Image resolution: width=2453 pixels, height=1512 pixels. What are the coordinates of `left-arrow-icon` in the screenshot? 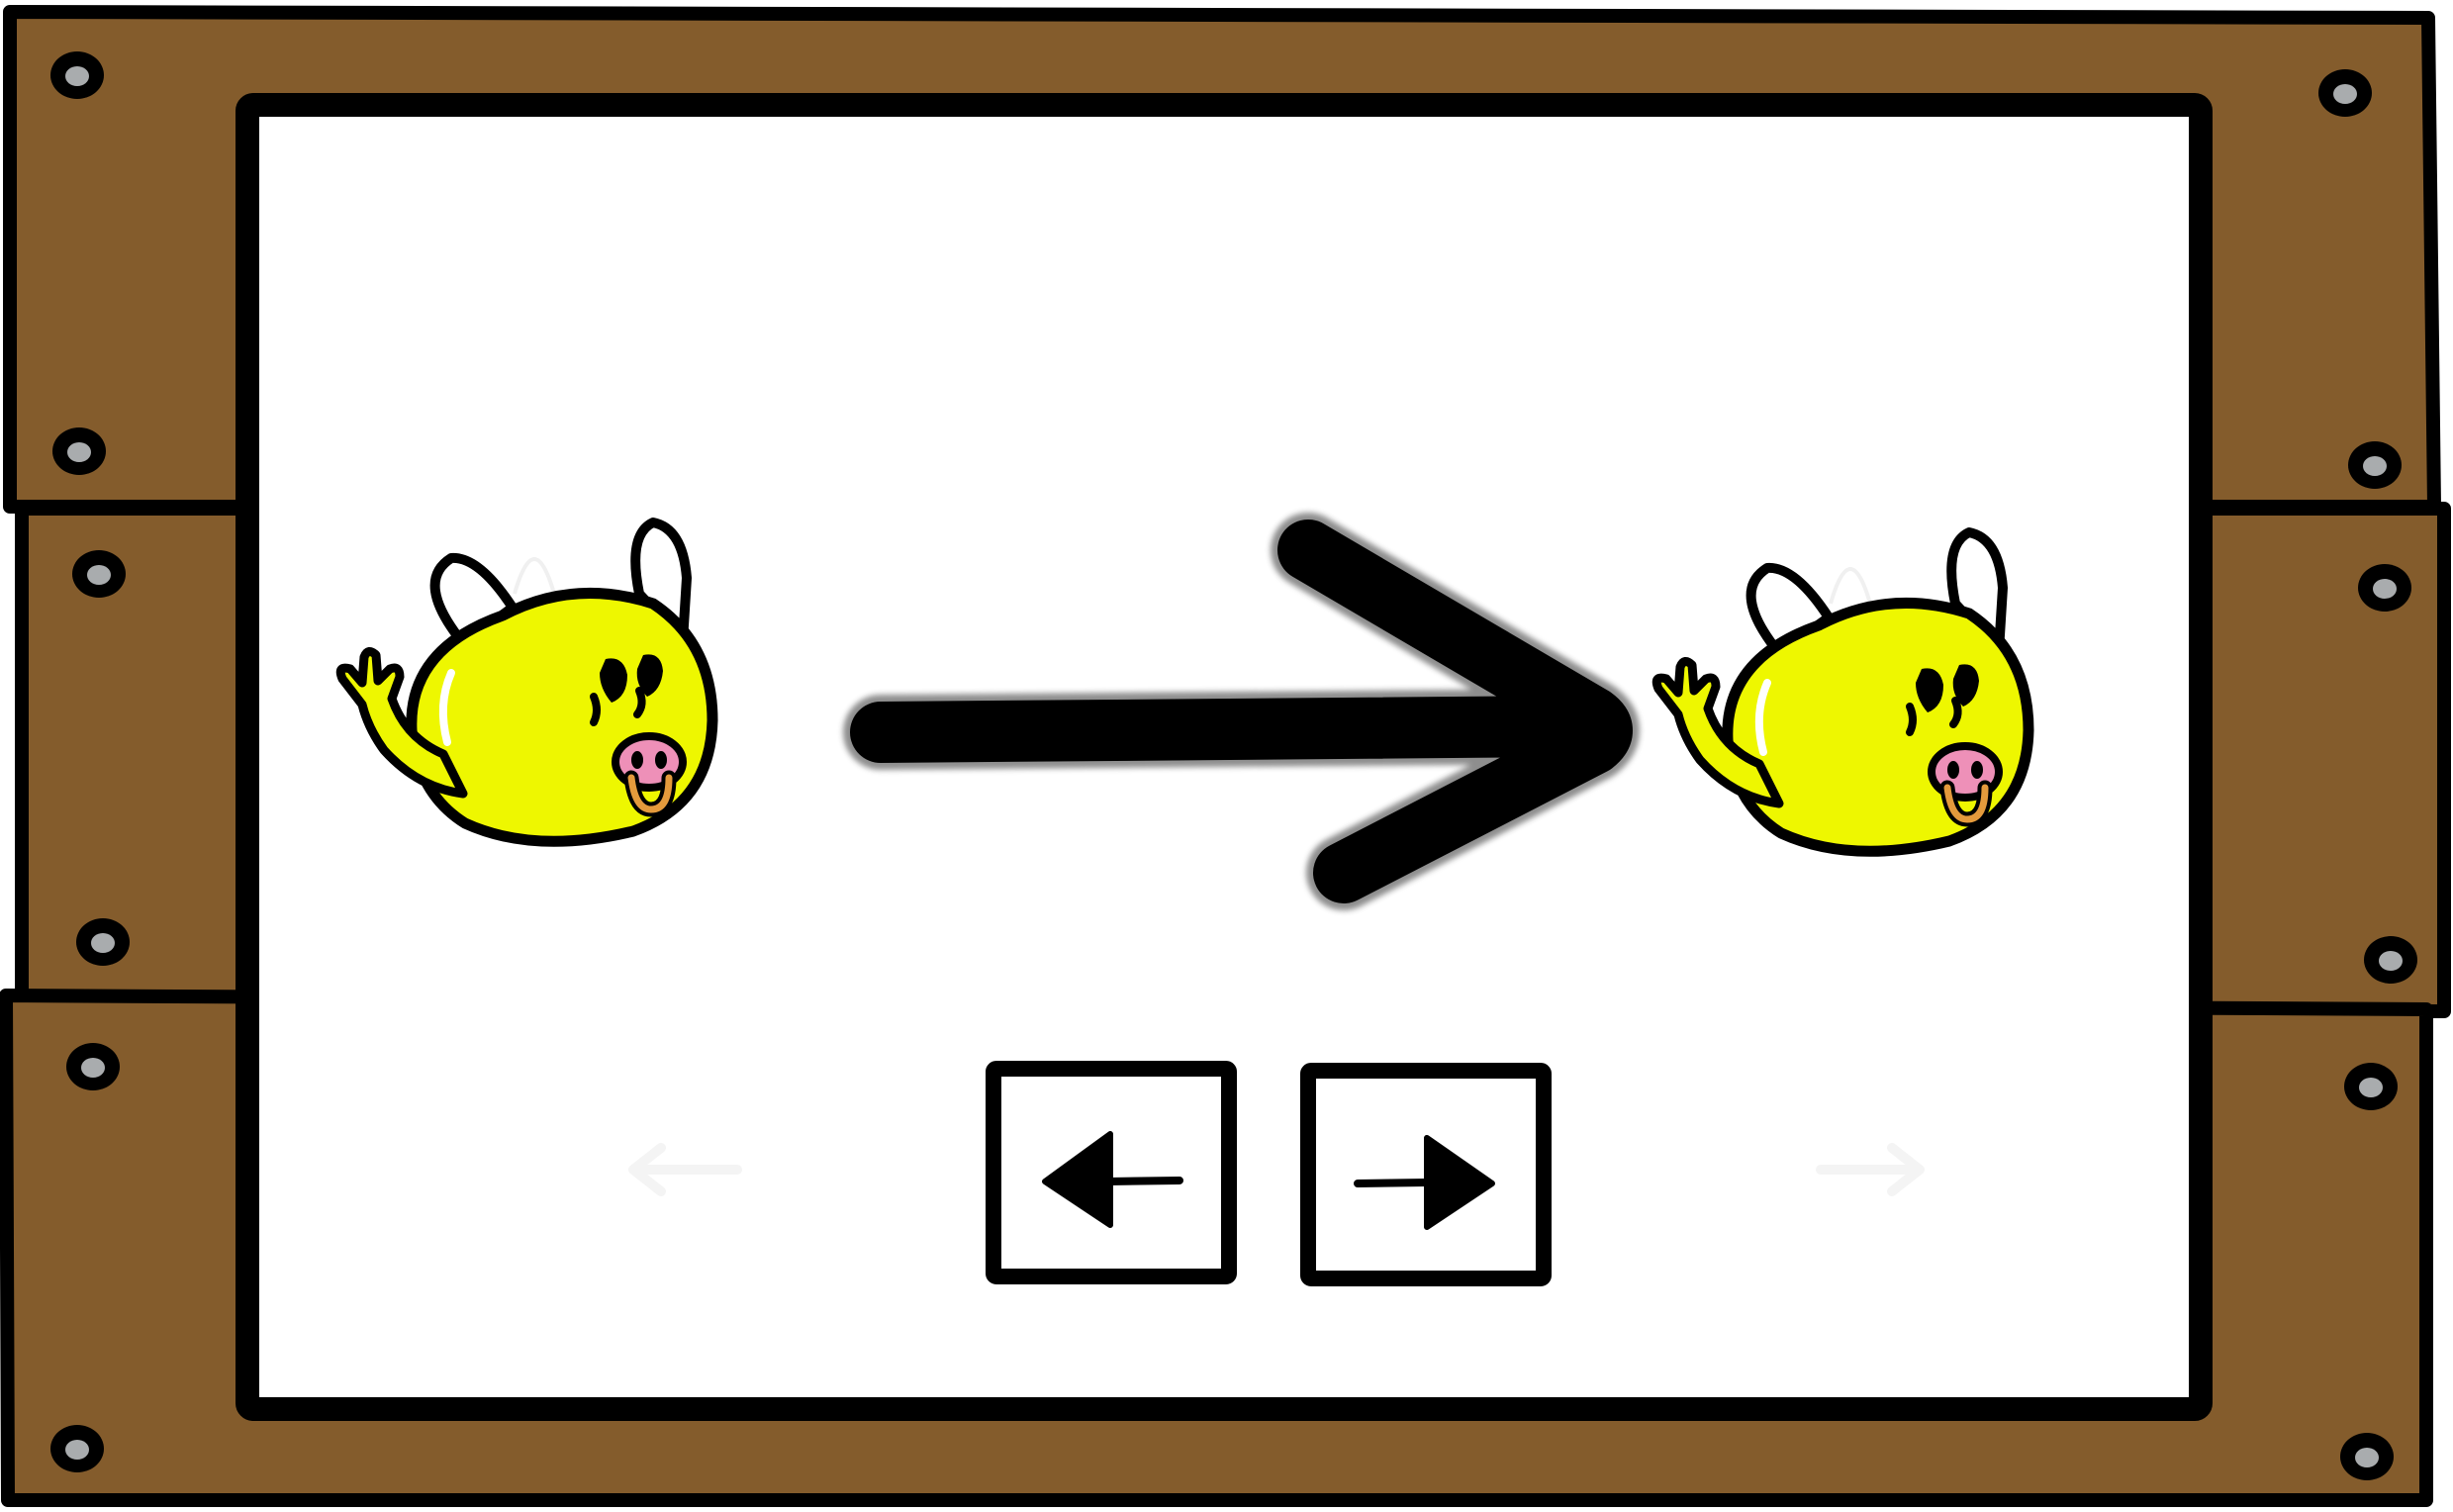 It's located at (1113, 1179).